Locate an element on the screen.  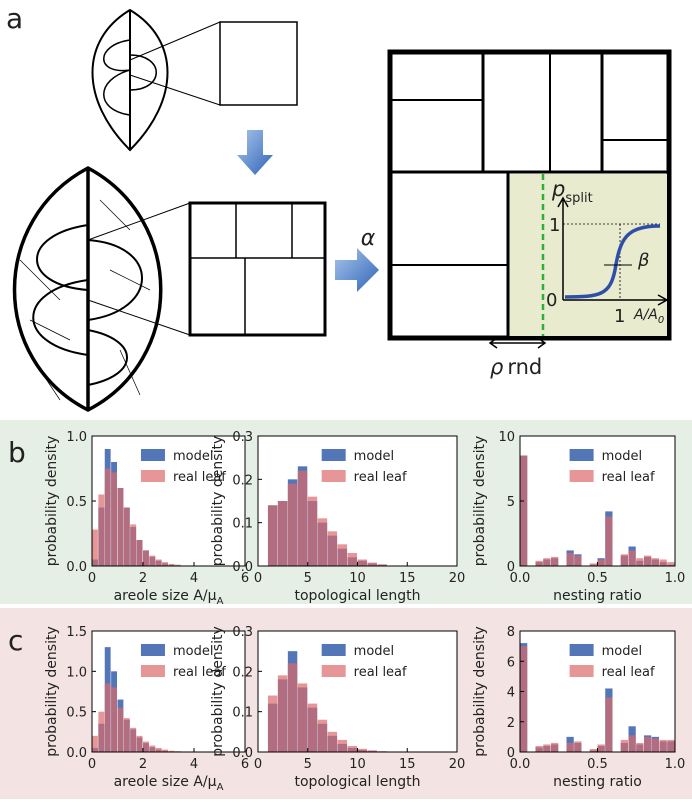
x-axis-label: areole size A/μA is located at coordinates (169, 597).